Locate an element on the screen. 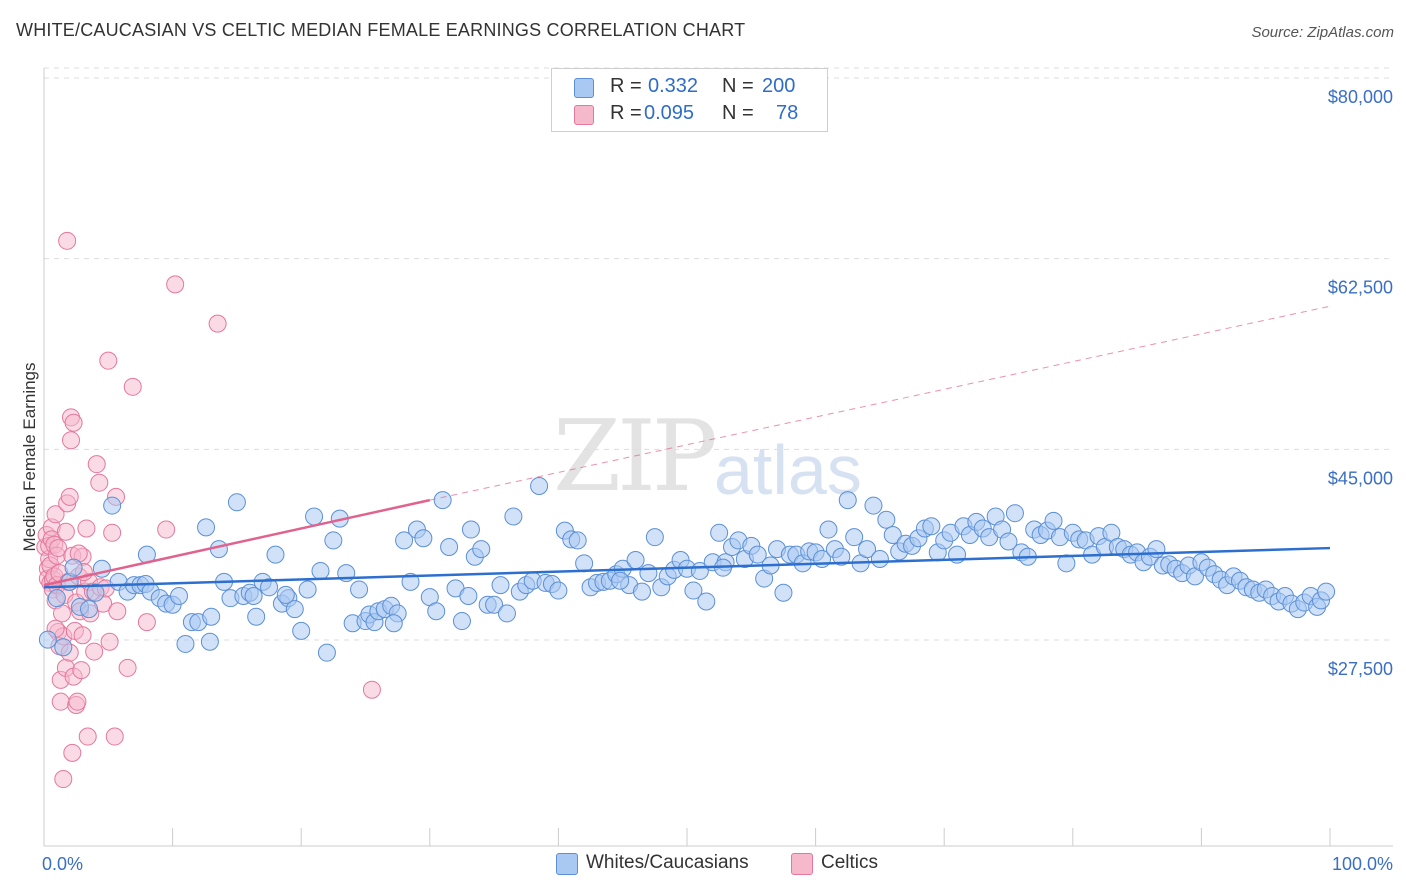  y-tick-label: $45,000 is located at coordinates (1360, 478).